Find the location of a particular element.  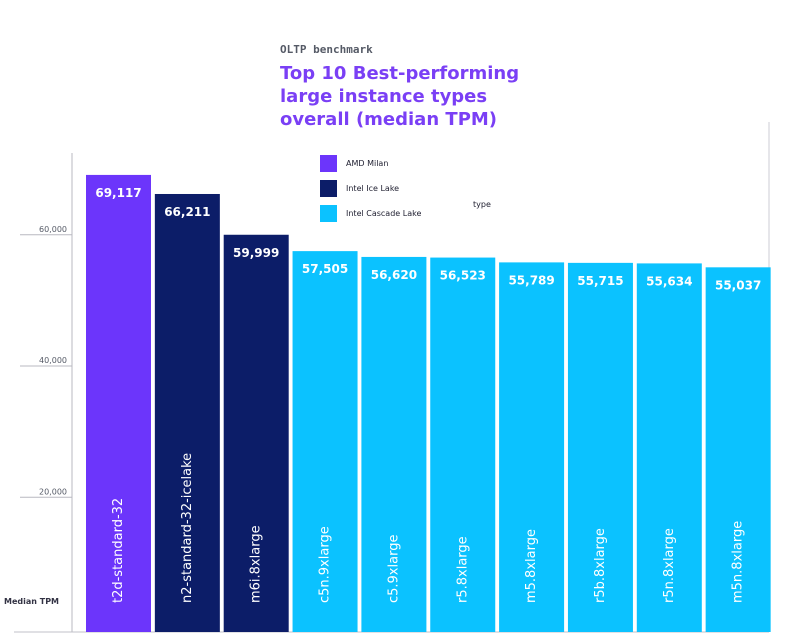

bar-value-label: 55,037 is located at coordinates (738, 285).